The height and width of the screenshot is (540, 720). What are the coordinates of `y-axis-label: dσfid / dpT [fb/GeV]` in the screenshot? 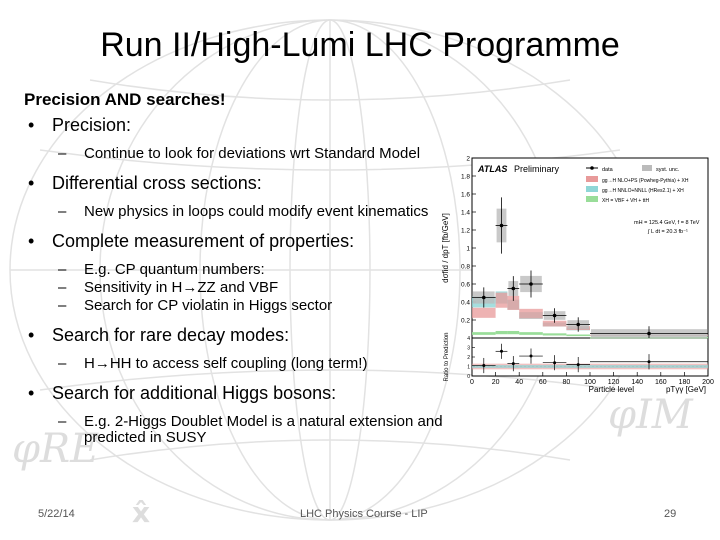 It's located at (445, 248).